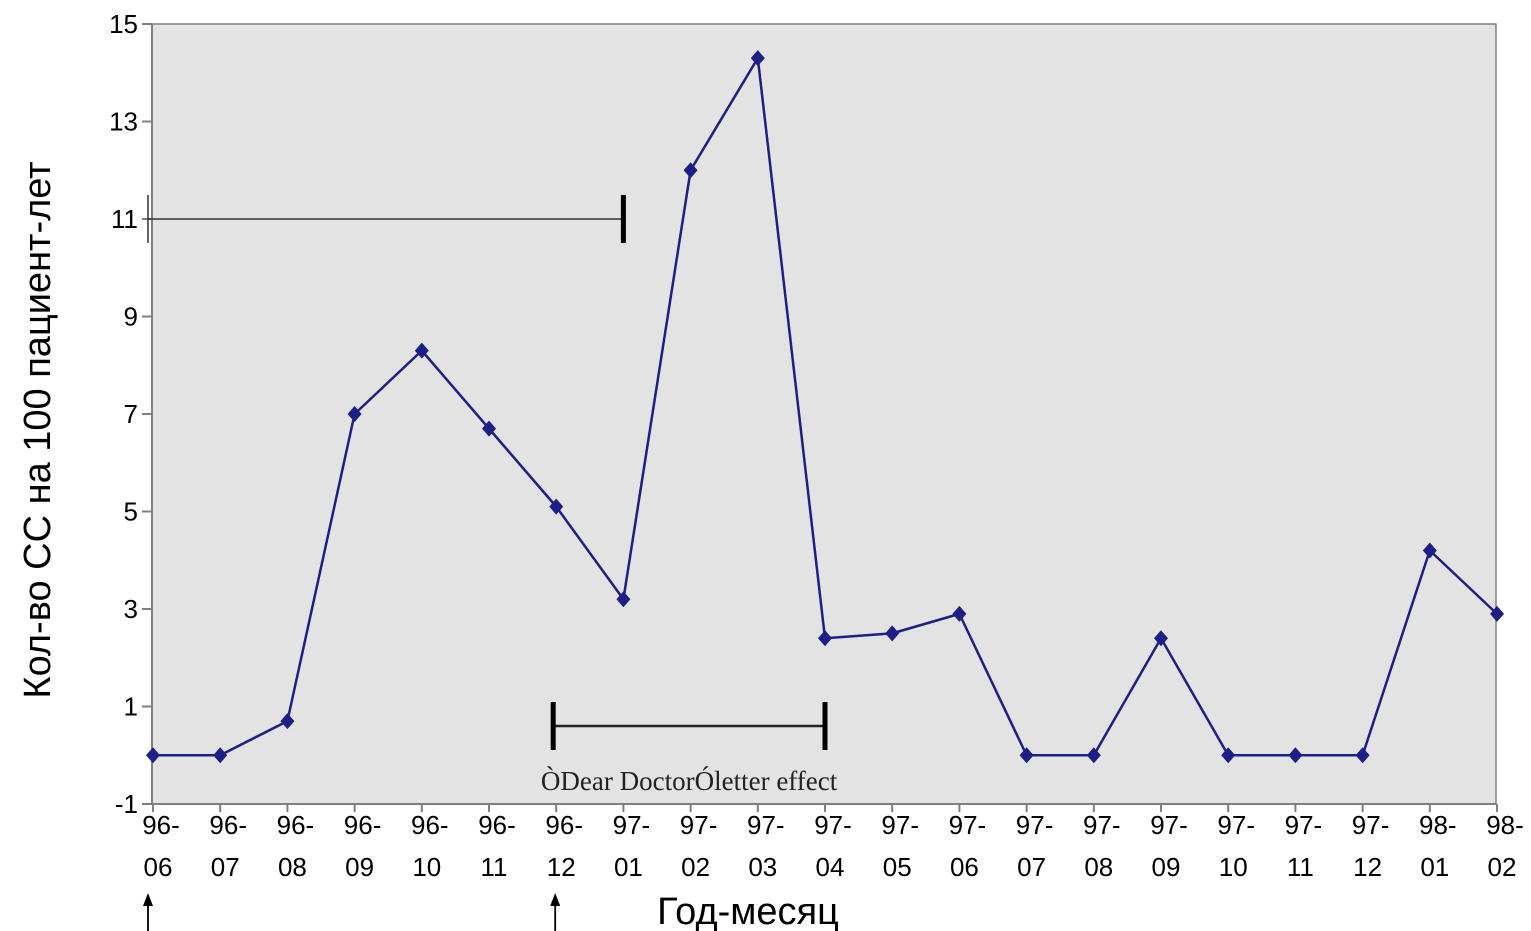 This screenshot has width=1531, height=931. What do you see at coordinates (38, 429) in the screenshot?
I see `y-axis-title: Кол-во СС на 100 пациент-лет` at bounding box center [38, 429].